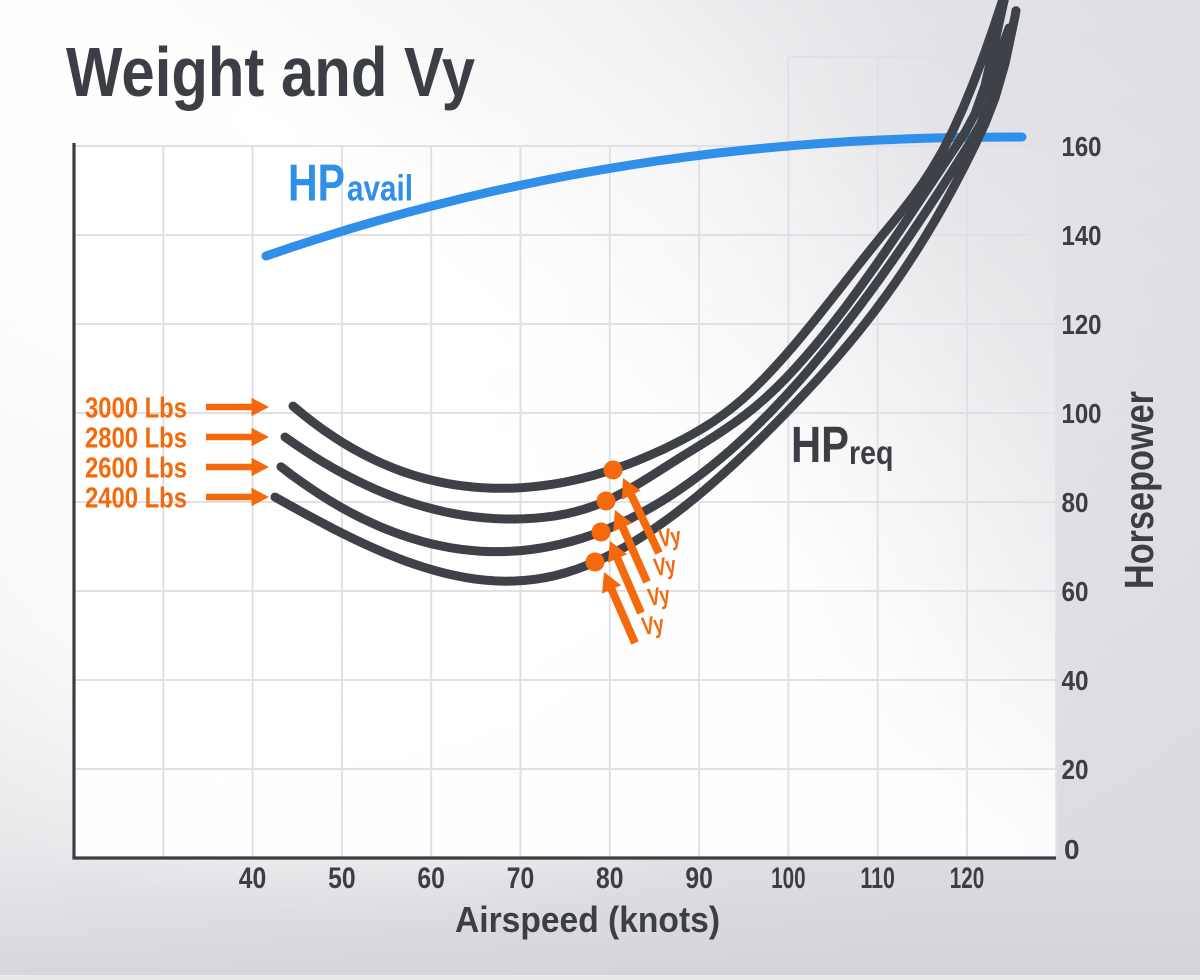 The width and height of the screenshot is (1200, 980). Describe the element at coordinates (342, 878) in the screenshot. I see `svg-text: 50` at that location.